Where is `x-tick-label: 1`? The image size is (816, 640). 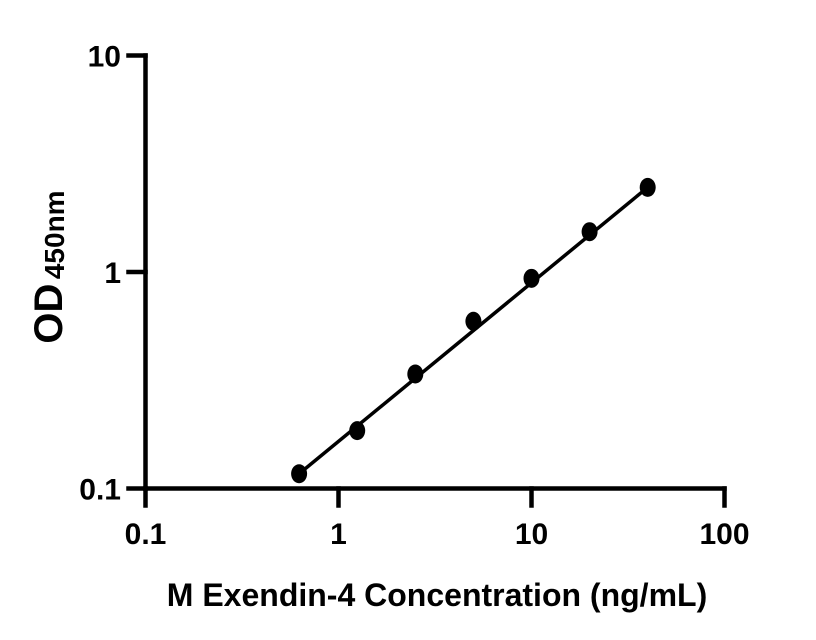 x-tick-label: 1 is located at coordinates (338, 534).